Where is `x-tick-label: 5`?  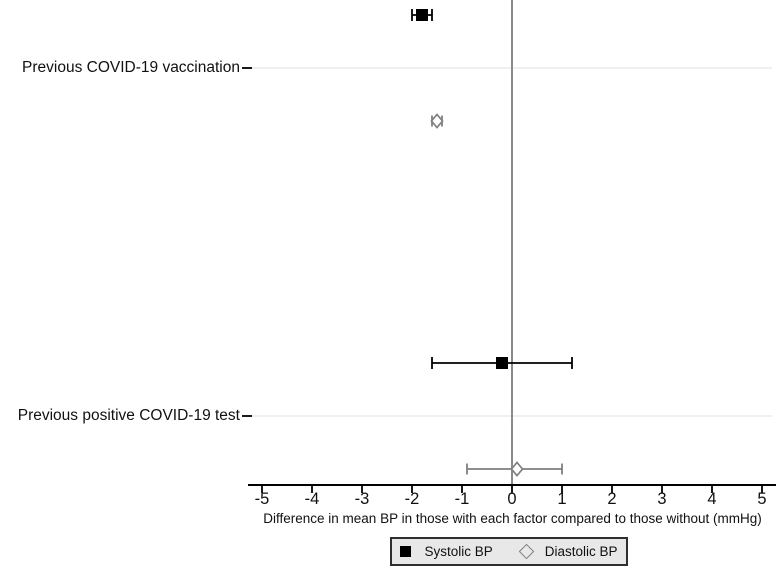 x-tick-label: 5 is located at coordinates (762, 499).